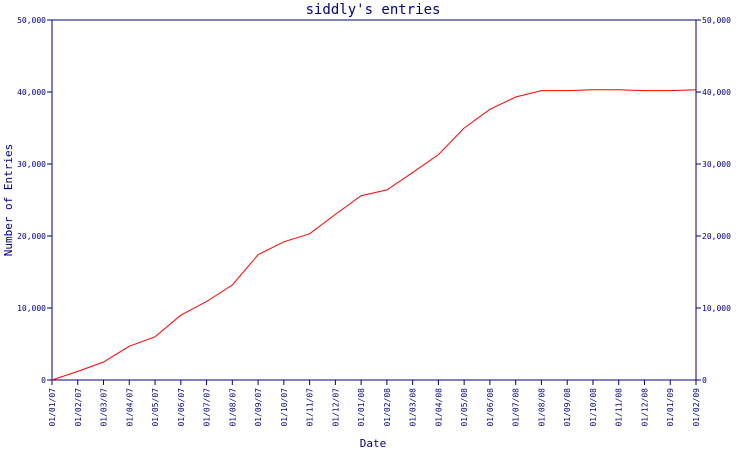 The width and height of the screenshot is (750, 450). Describe the element at coordinates (181, 407) in the screenshot. I see `x-tick-label: 01/06/07` at that location.